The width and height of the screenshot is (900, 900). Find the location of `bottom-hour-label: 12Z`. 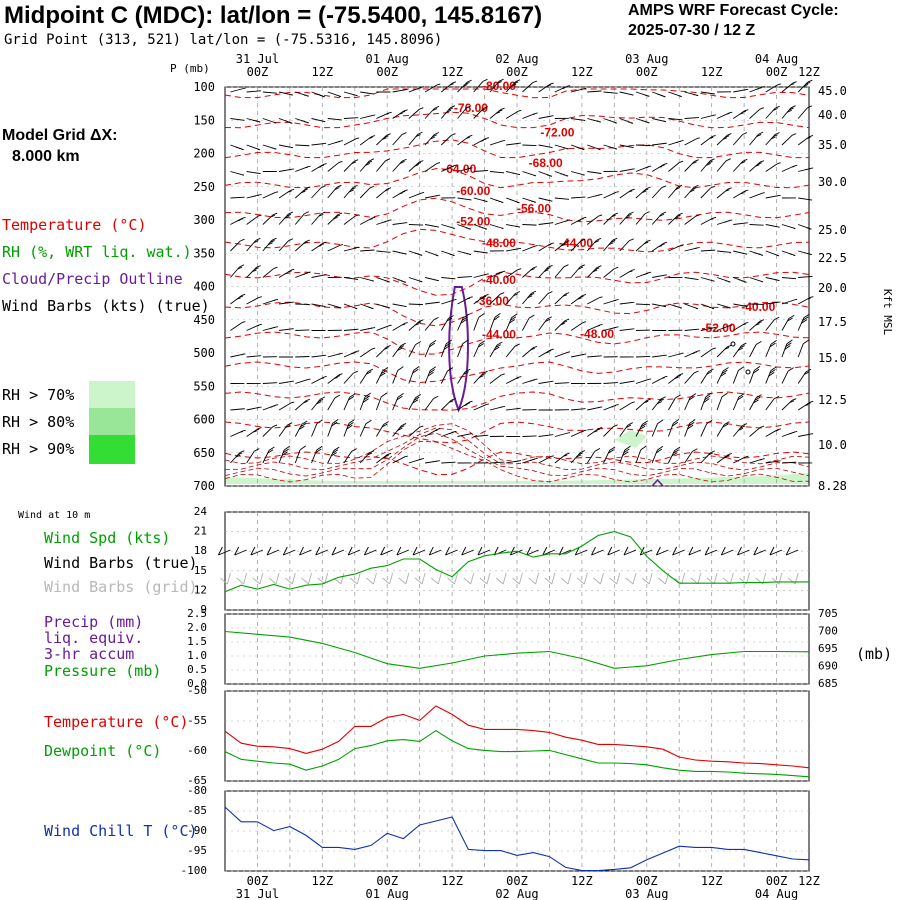

bottom-hour-label: 12Z is located at coordinates (322, 881).